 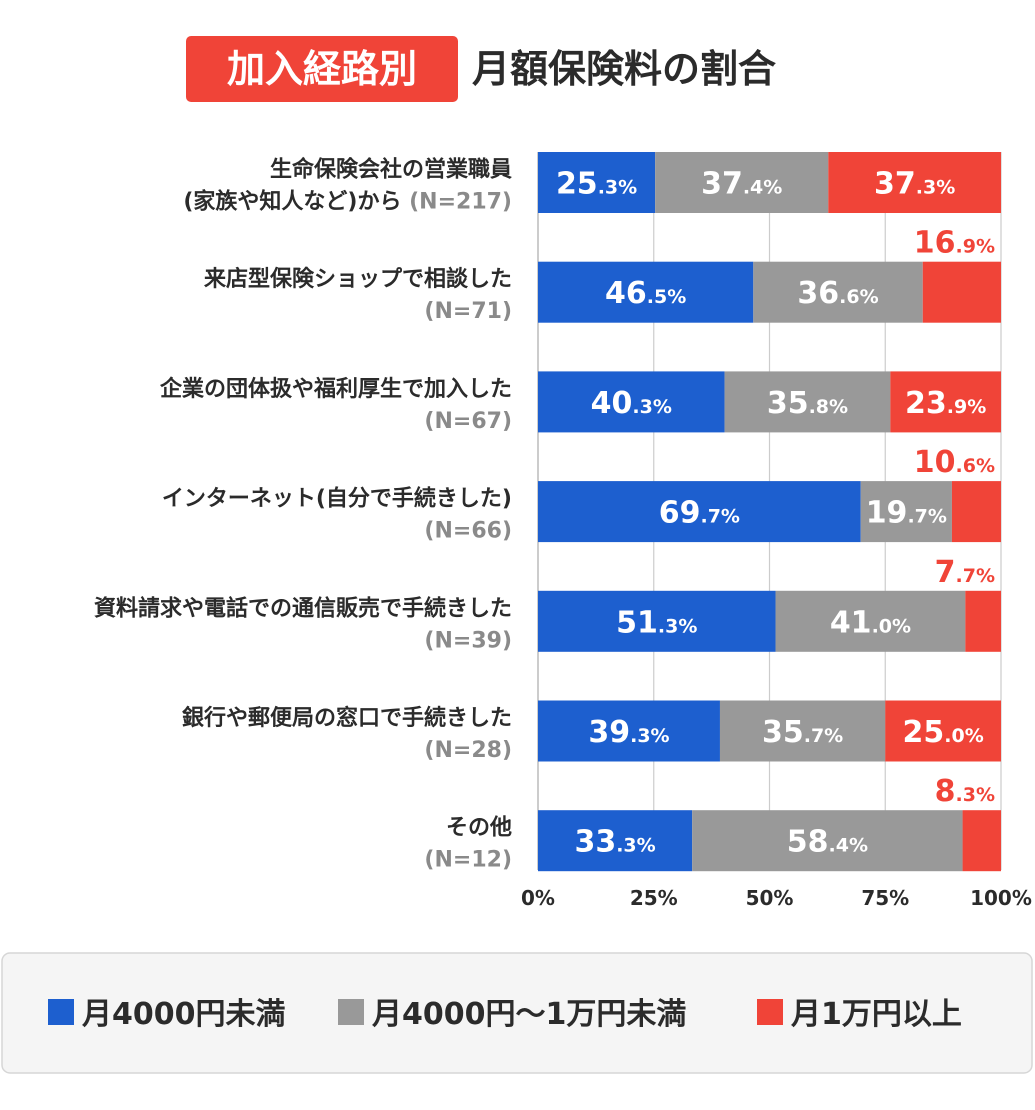 What do you see at coordinates (468, 640) in the screenshot?
I see `category-n: (N=39)` at bounding box center [468, 640].